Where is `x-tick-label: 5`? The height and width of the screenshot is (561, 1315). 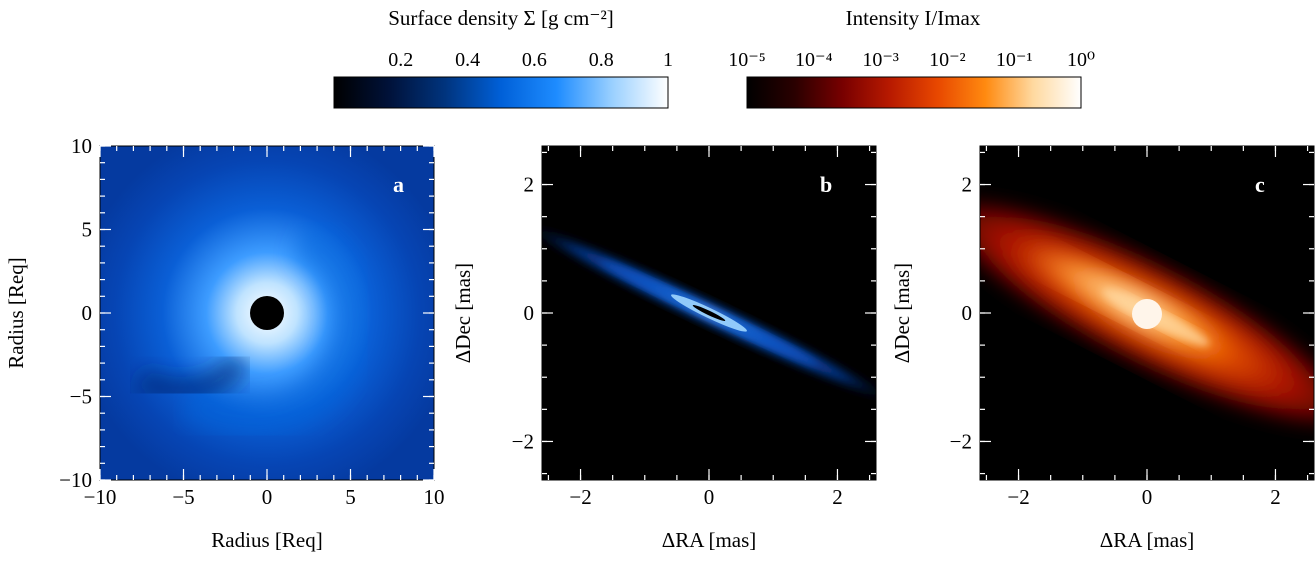
x-tick-label: 5 is located at coordinates (350, 497).